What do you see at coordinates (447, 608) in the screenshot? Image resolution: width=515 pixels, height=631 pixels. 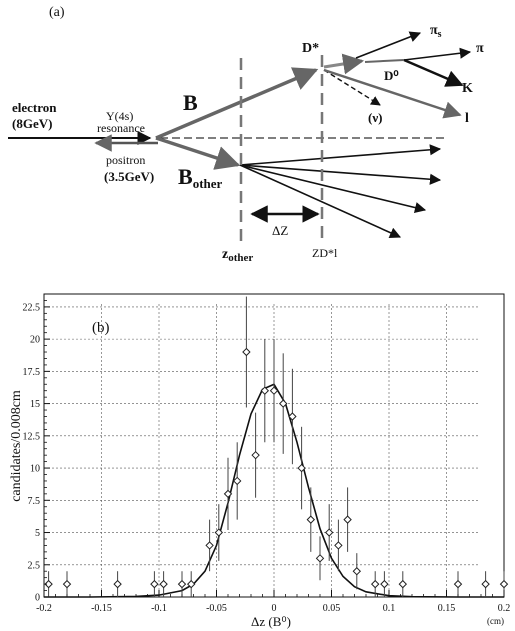 I see `x-tick-label: 0.15` at bounding box center [447, 608].